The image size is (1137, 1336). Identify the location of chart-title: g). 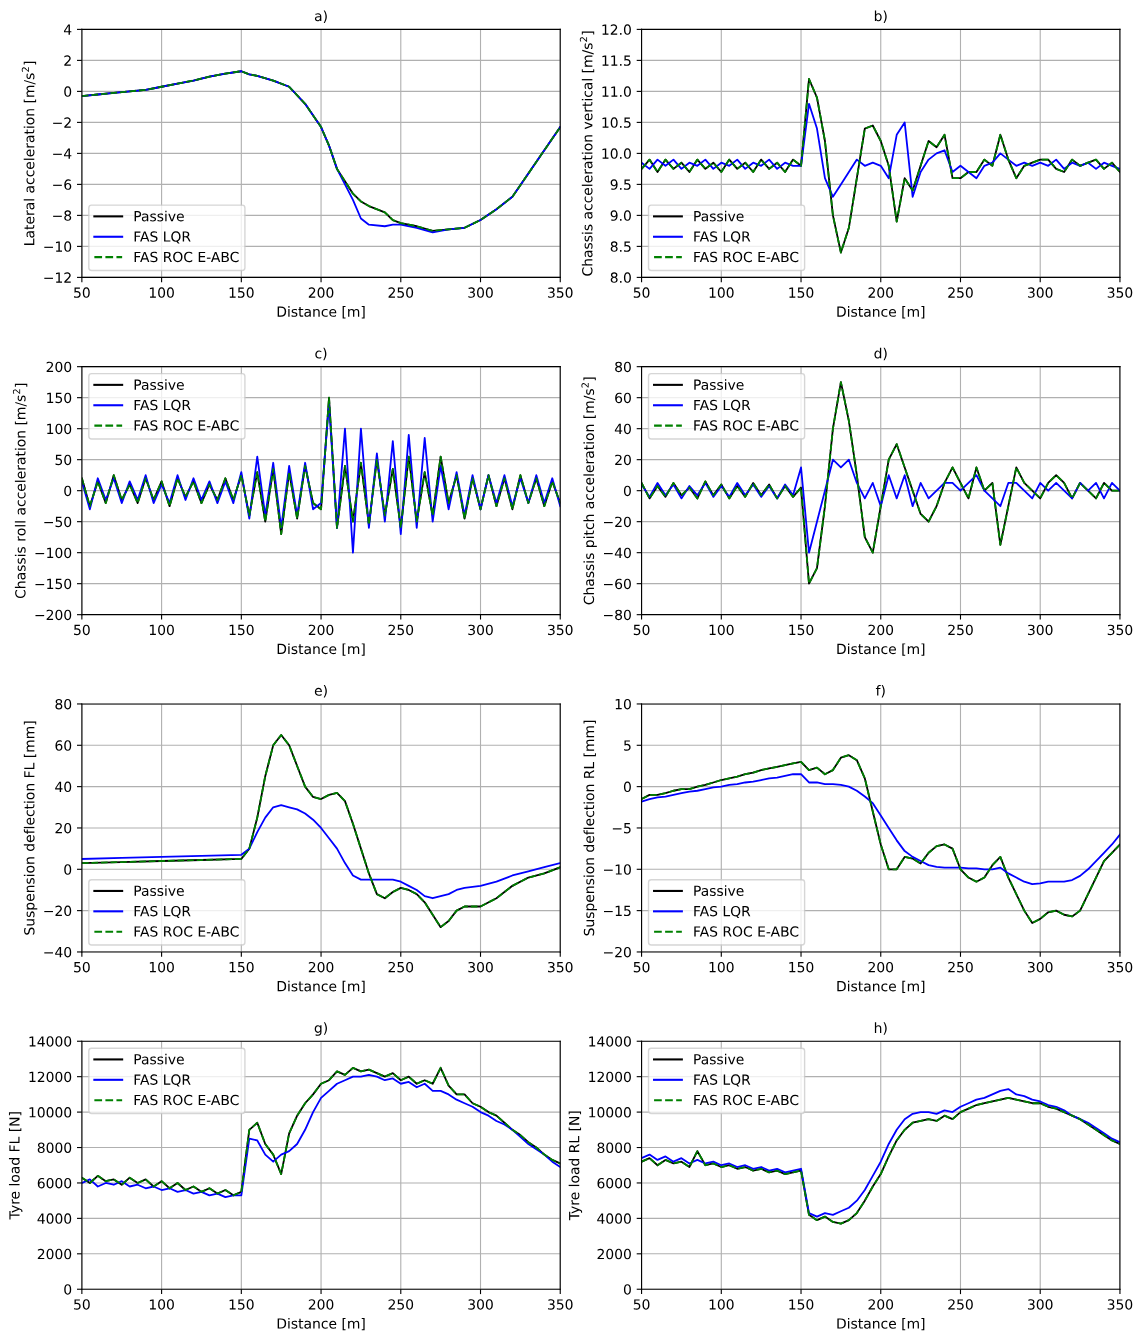
(320, 1029).